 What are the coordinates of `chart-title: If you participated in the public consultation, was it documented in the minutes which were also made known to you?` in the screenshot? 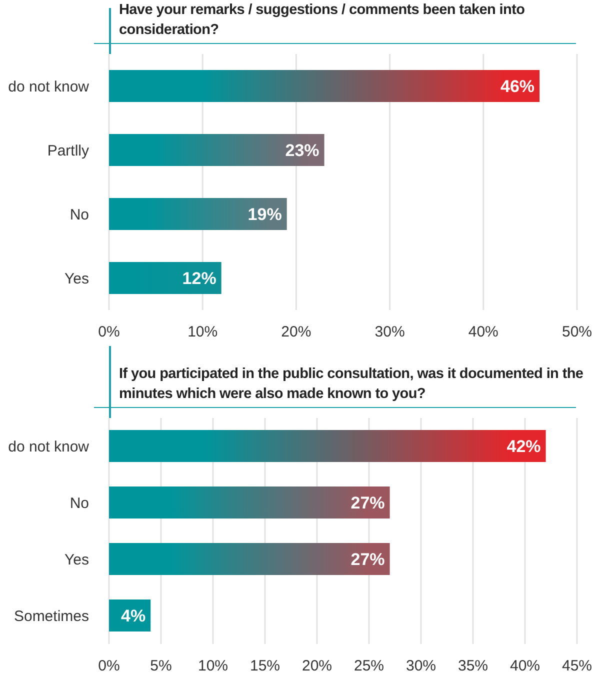 It's located at (351, 384).